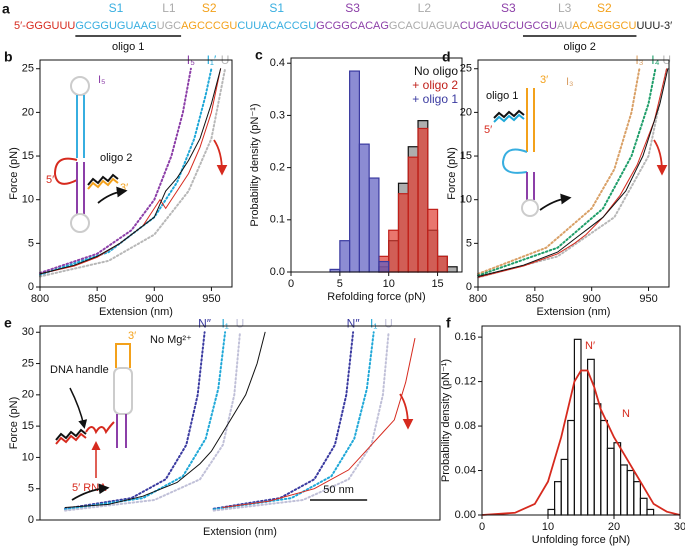  I want to click on stem, so click(123, 355).